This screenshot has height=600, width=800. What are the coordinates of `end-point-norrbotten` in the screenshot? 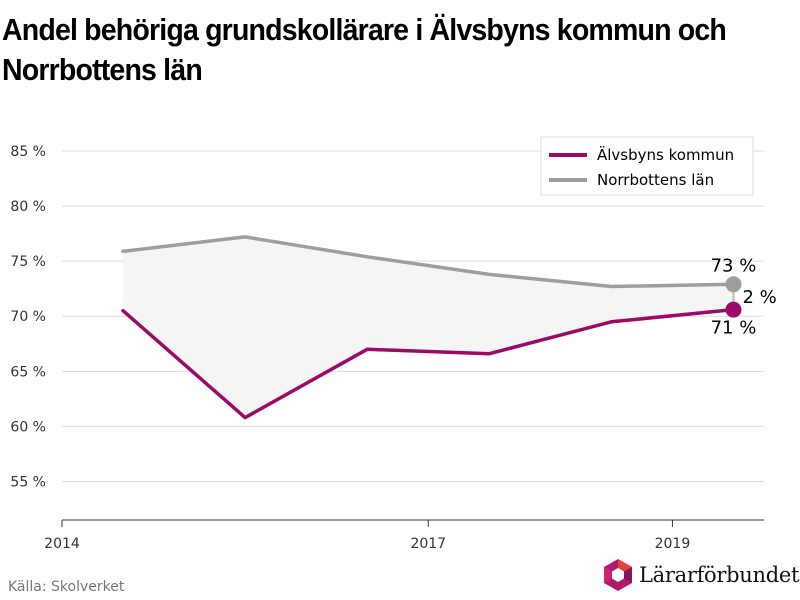 It's located at (733, 284).